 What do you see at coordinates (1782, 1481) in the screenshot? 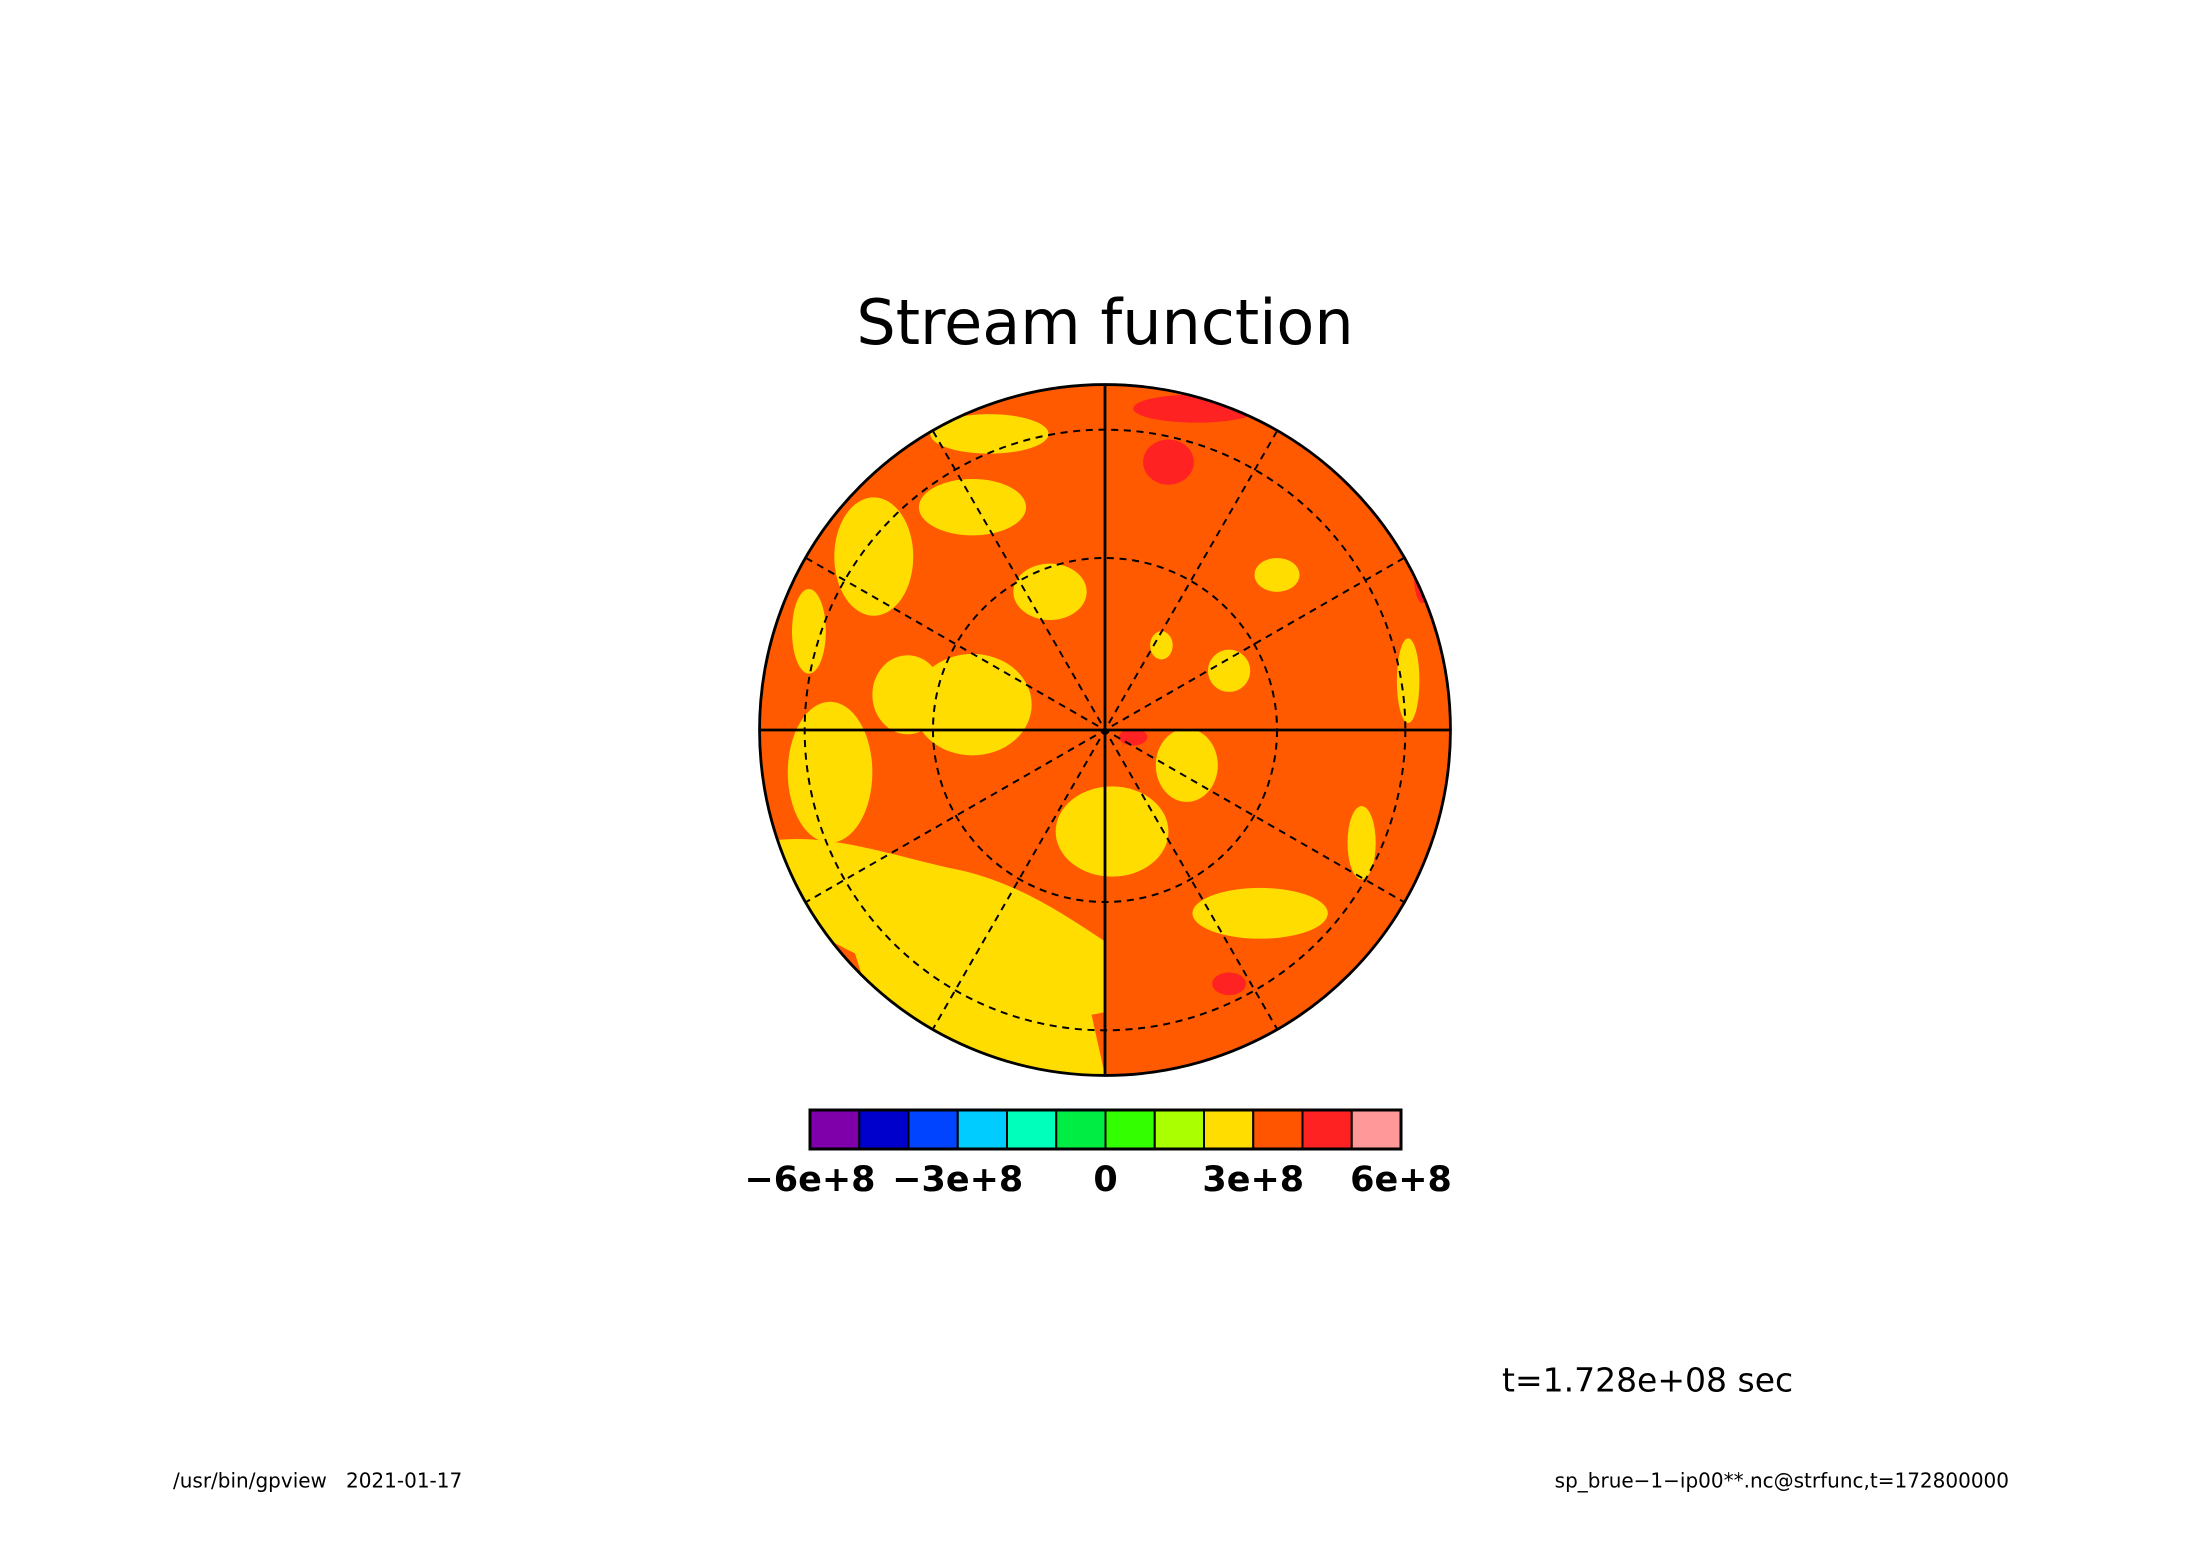
I see `footer-right: sp_brue−1−ip00**.nc@strfunc,t=172800000` at bounding box center [1782, 1481].